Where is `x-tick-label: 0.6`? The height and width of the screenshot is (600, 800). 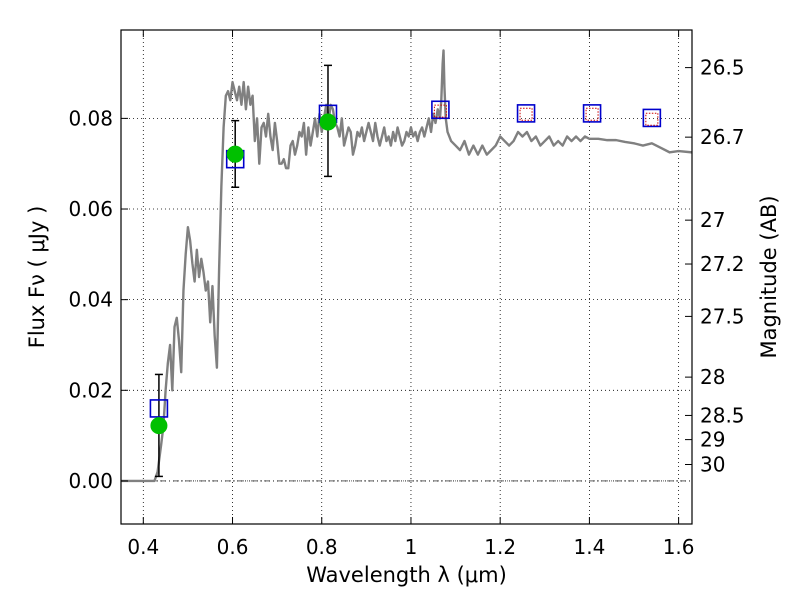 x-tick-label: 0.6 is located at coordinates (233, 547).